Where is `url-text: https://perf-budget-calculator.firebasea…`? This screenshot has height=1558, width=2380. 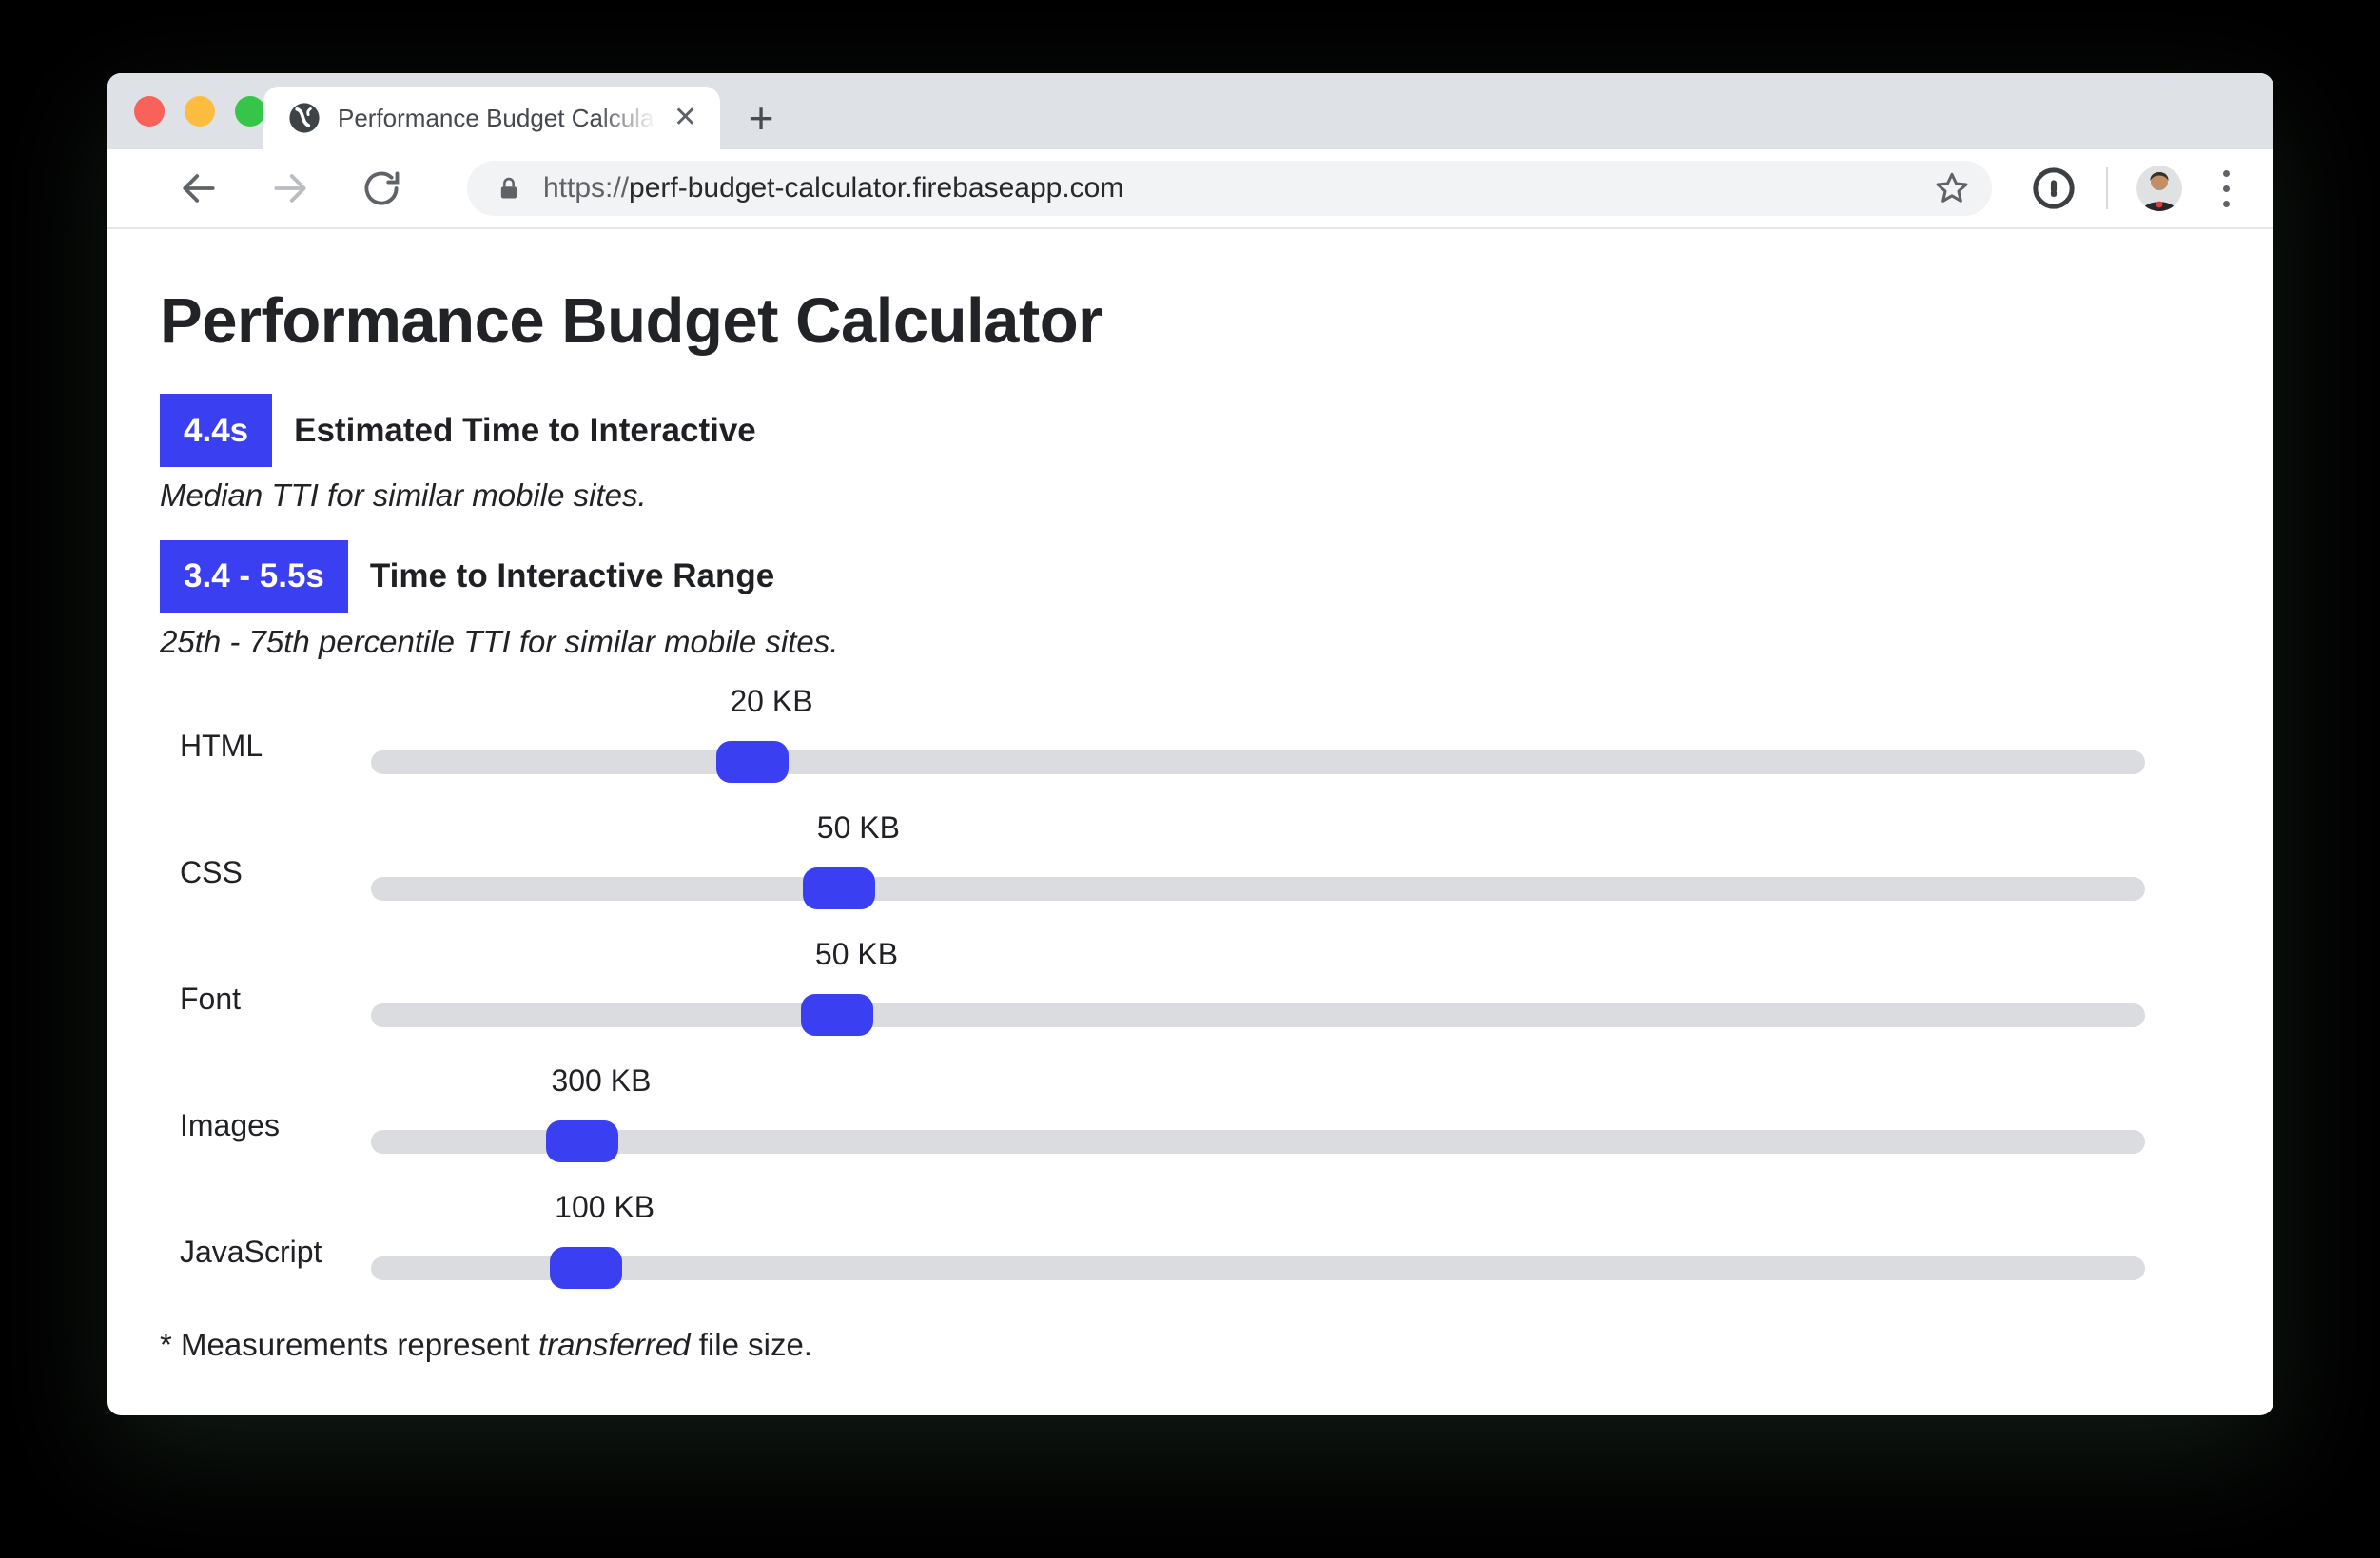
url-text: https://perf-budget-calculator.firebasea… is located at coordinates (833, 188).